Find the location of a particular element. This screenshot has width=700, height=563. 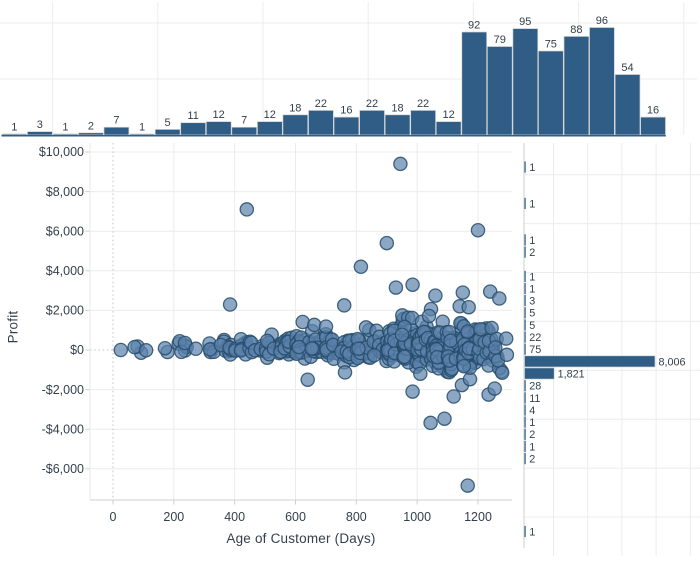

y-tick-label: -$2,000 is located at coordinates (63, 390).